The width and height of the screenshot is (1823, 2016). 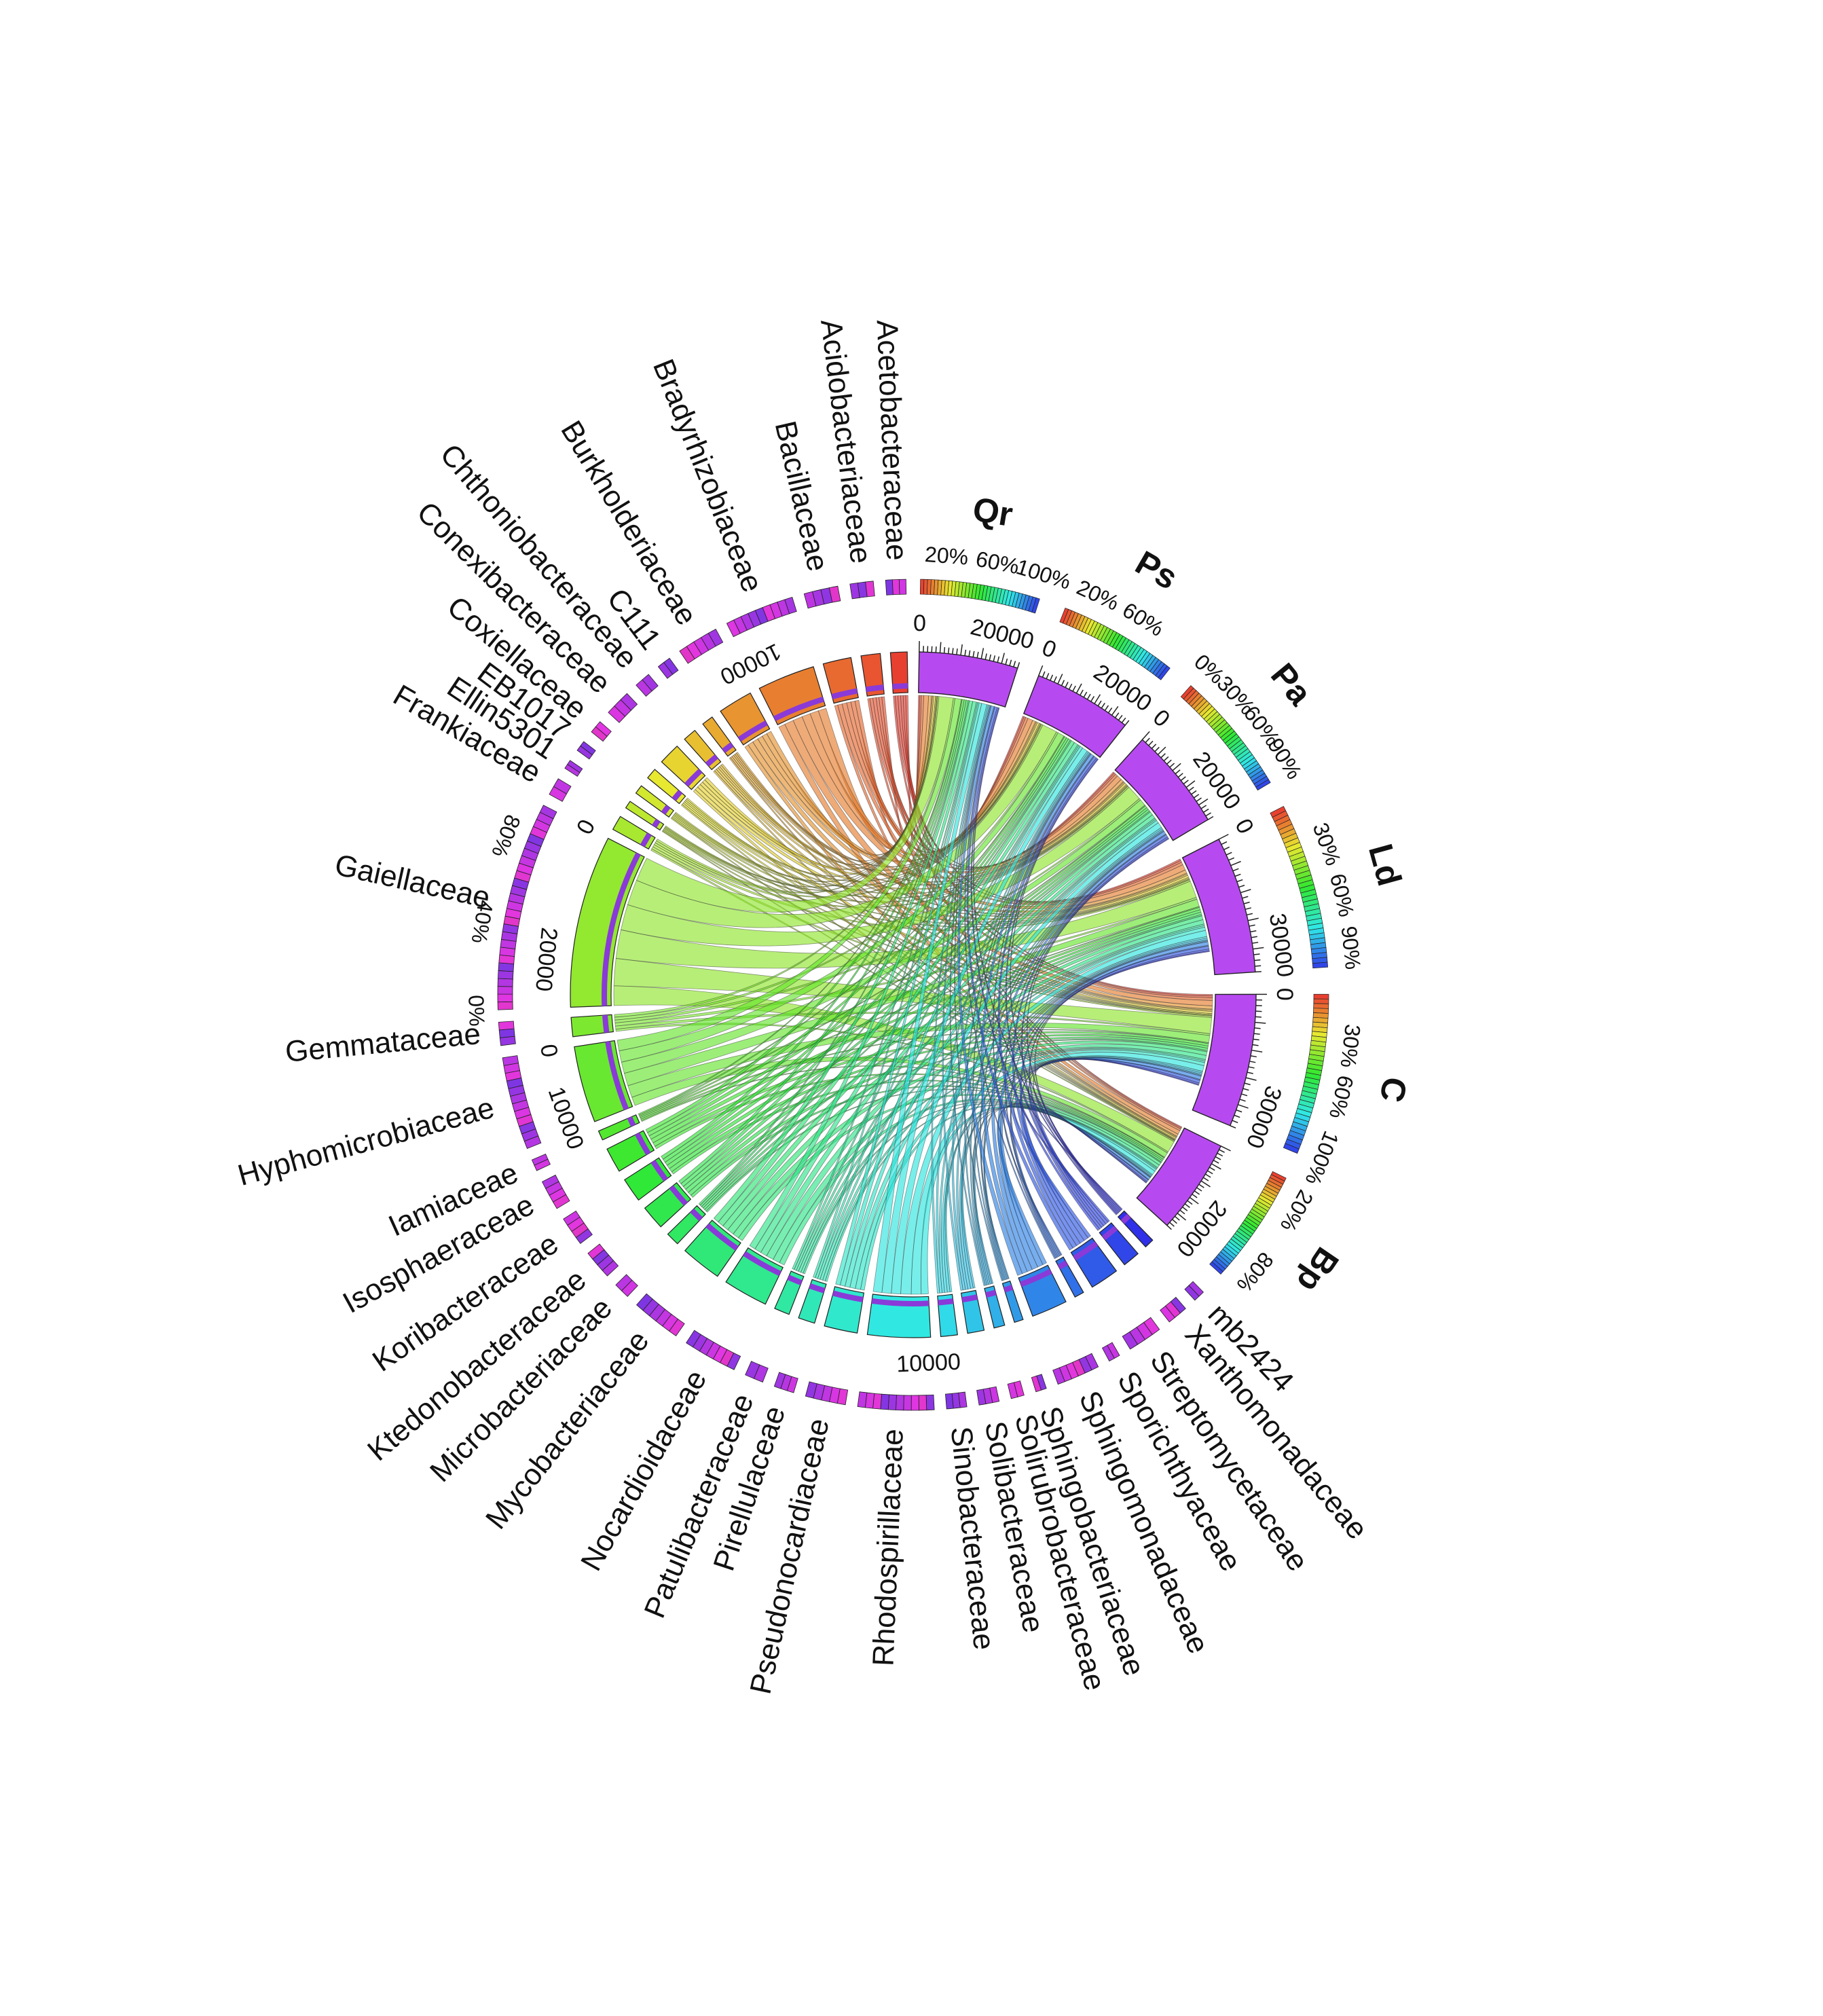 I want to click on group-pct-label: 80%, so click(x=1255, y=1271).